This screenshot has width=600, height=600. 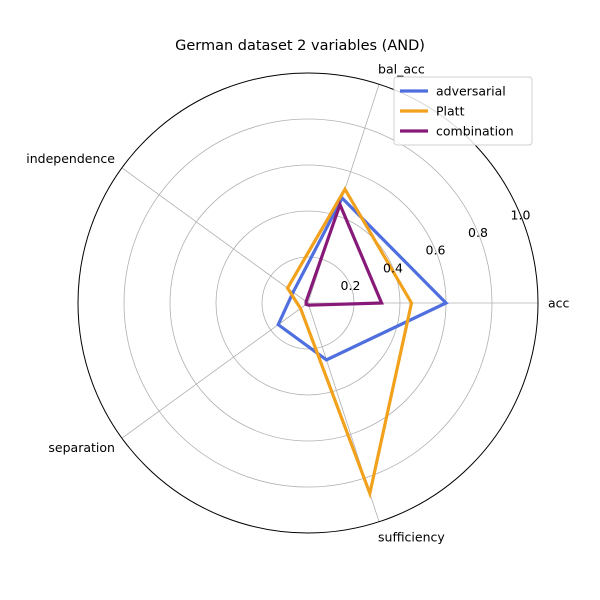 I want to click on legend-box, so click(x=463, y=111).